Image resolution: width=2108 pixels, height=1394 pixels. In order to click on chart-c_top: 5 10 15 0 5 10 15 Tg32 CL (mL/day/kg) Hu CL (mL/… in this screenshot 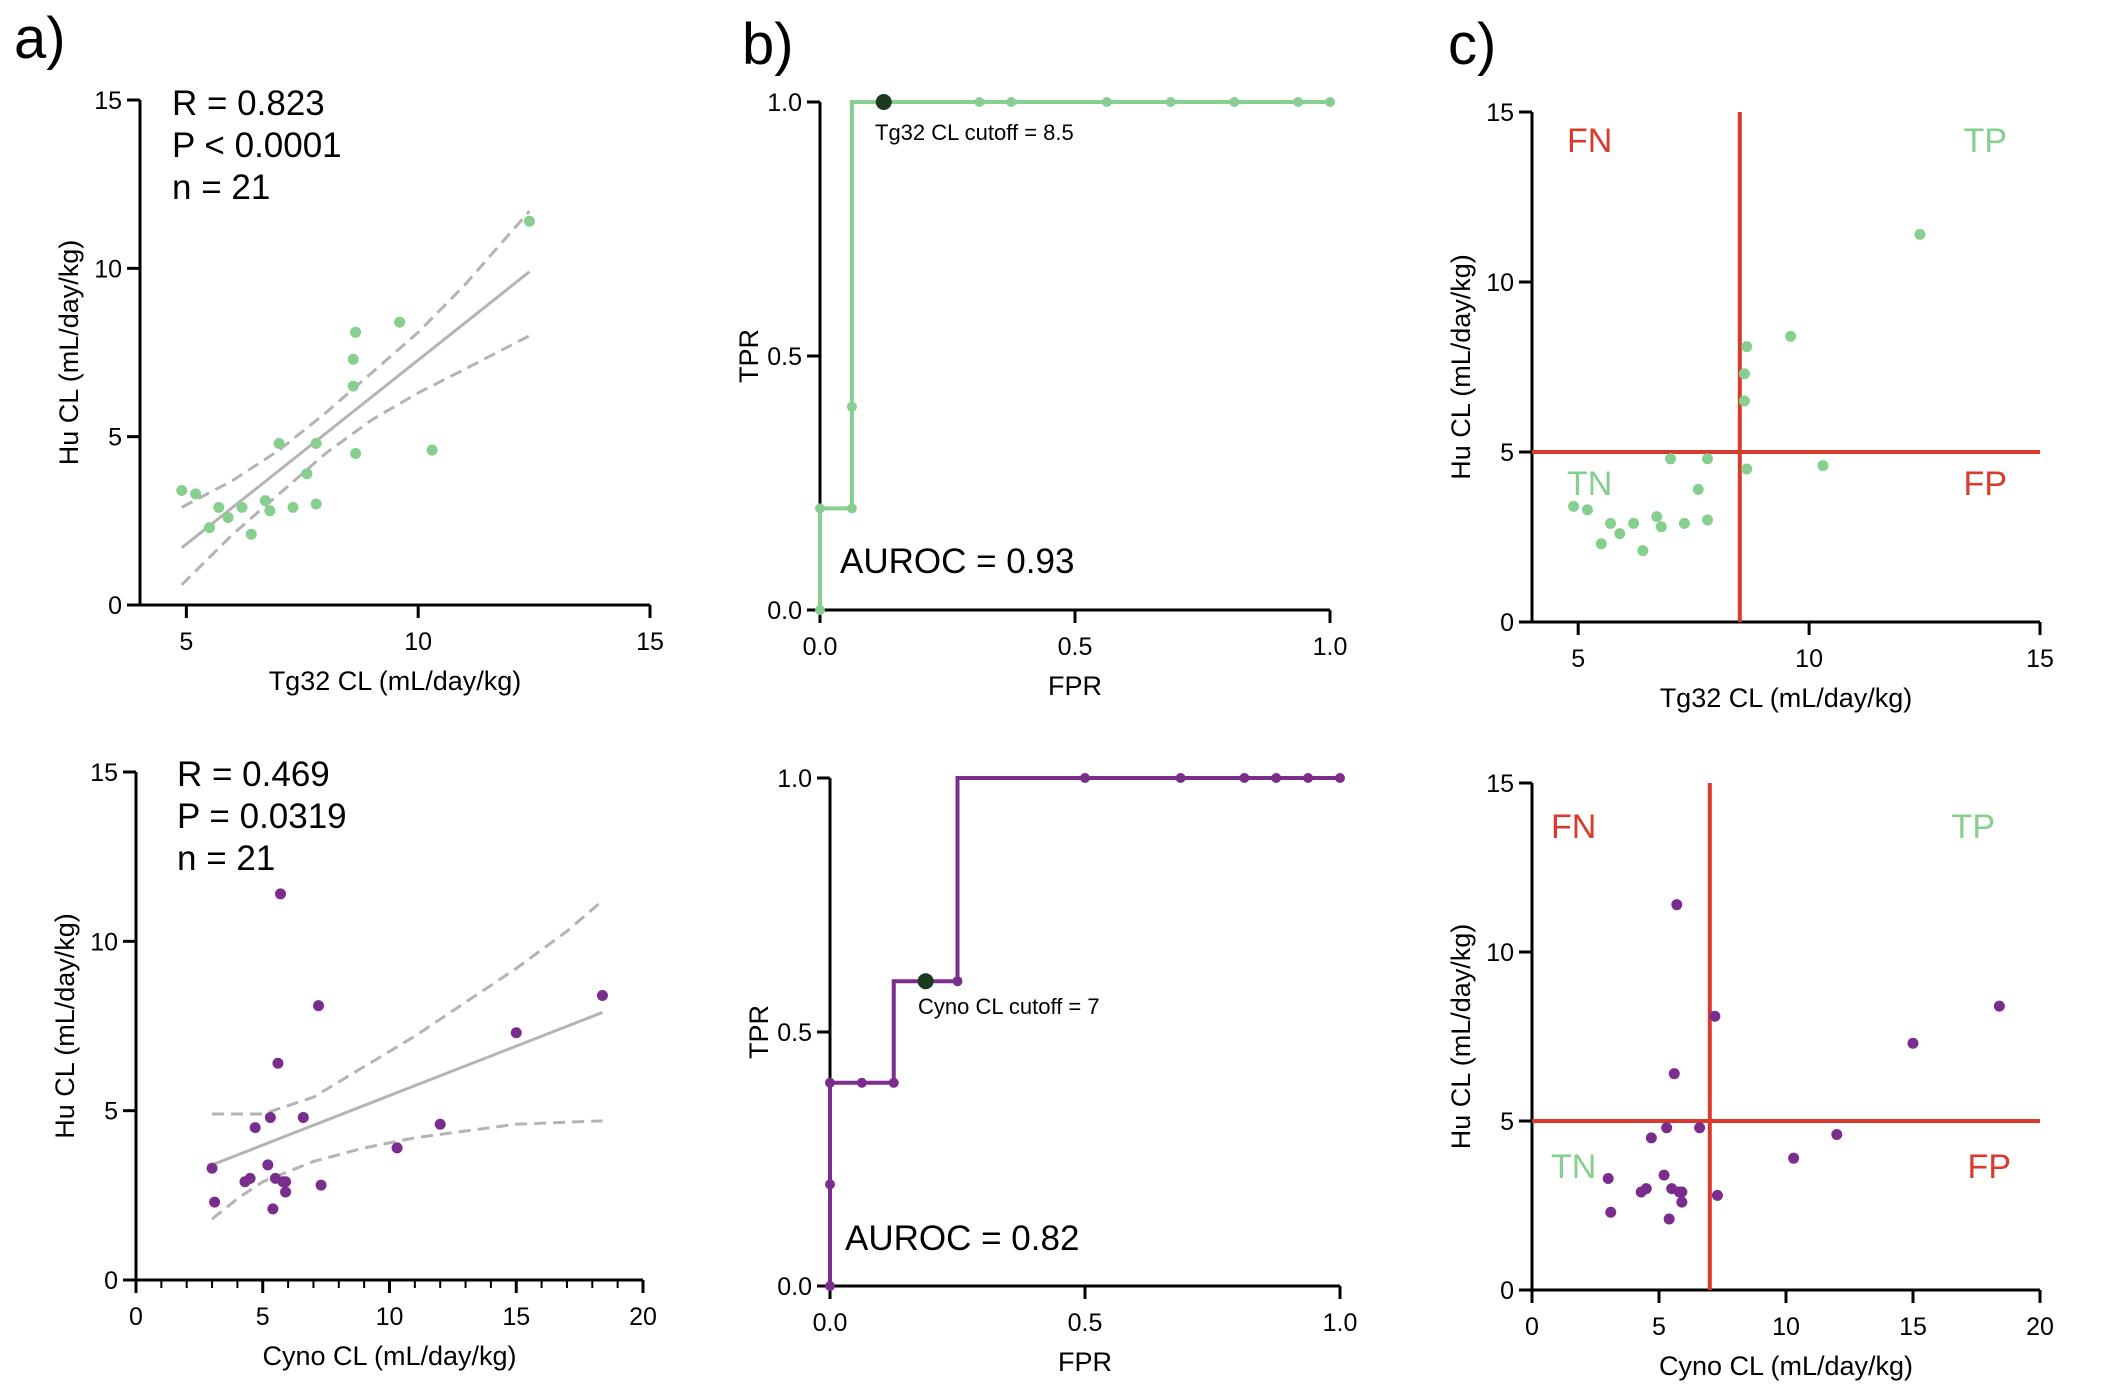, I will do `click(1750, 406)`.